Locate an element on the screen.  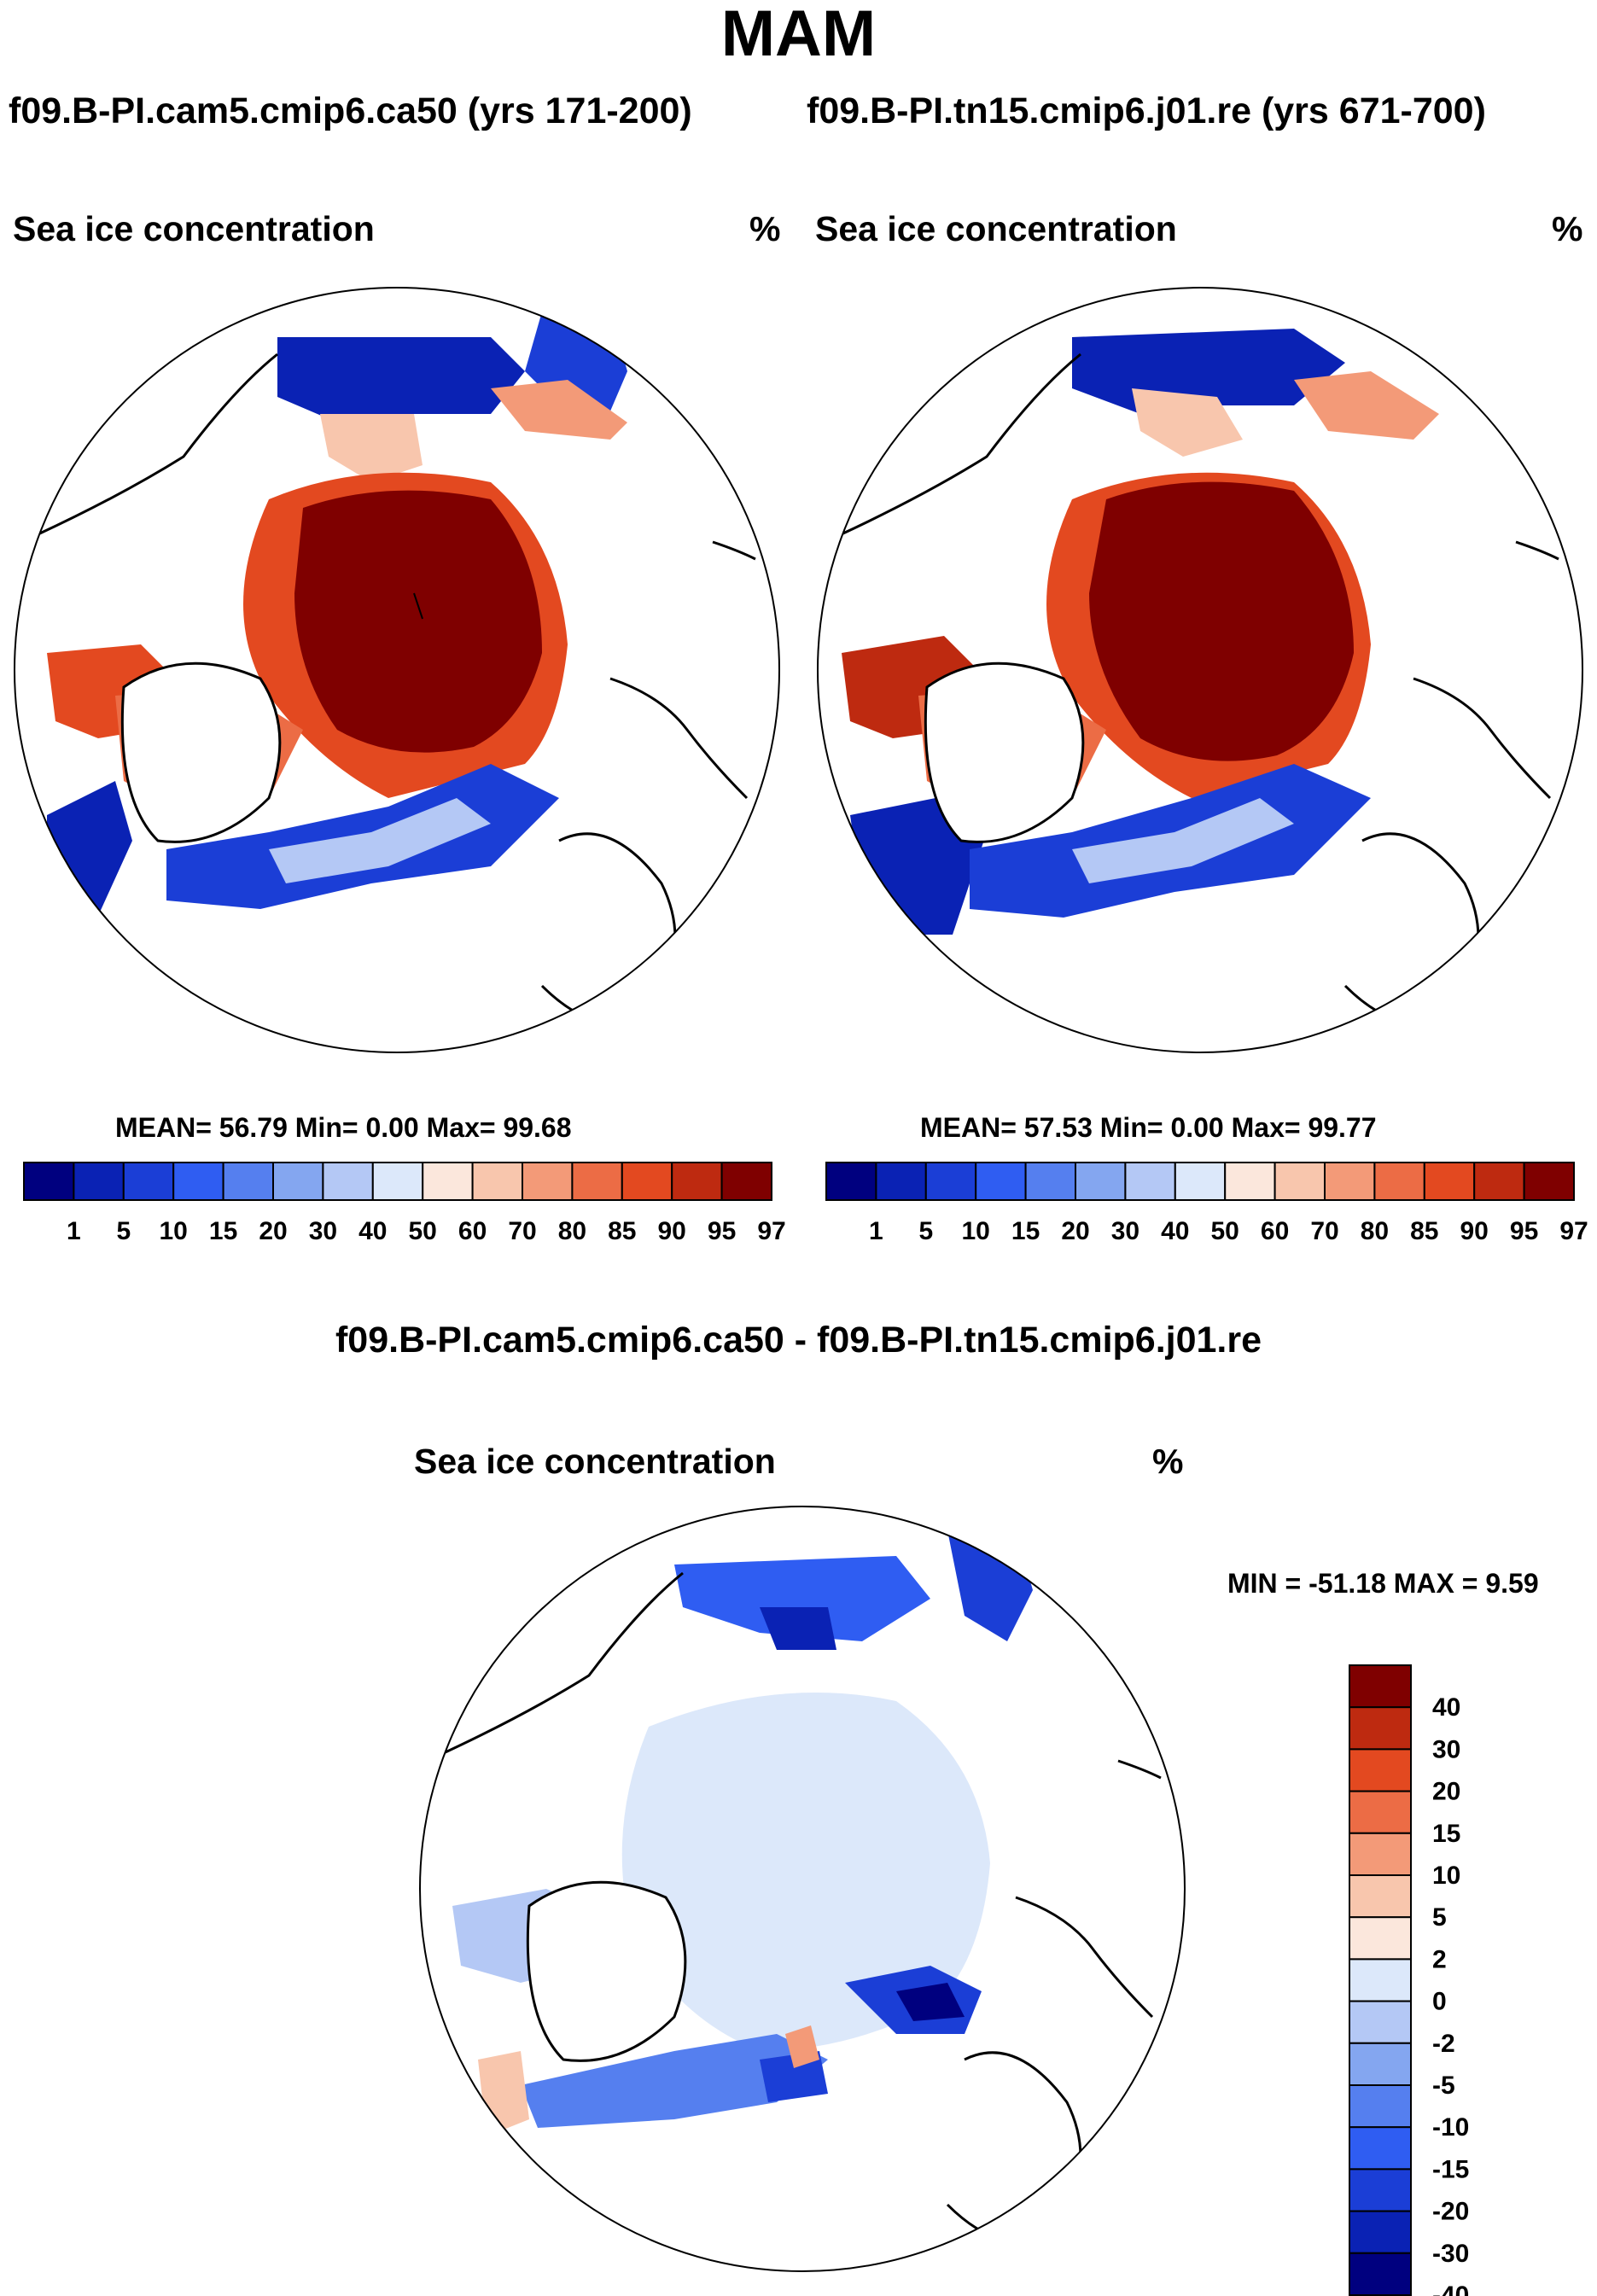
panel-1-run-title: f09.B-PI.cam5.cmip6.ca50 (yrs 171-200) is located at coordinates (350, 111).